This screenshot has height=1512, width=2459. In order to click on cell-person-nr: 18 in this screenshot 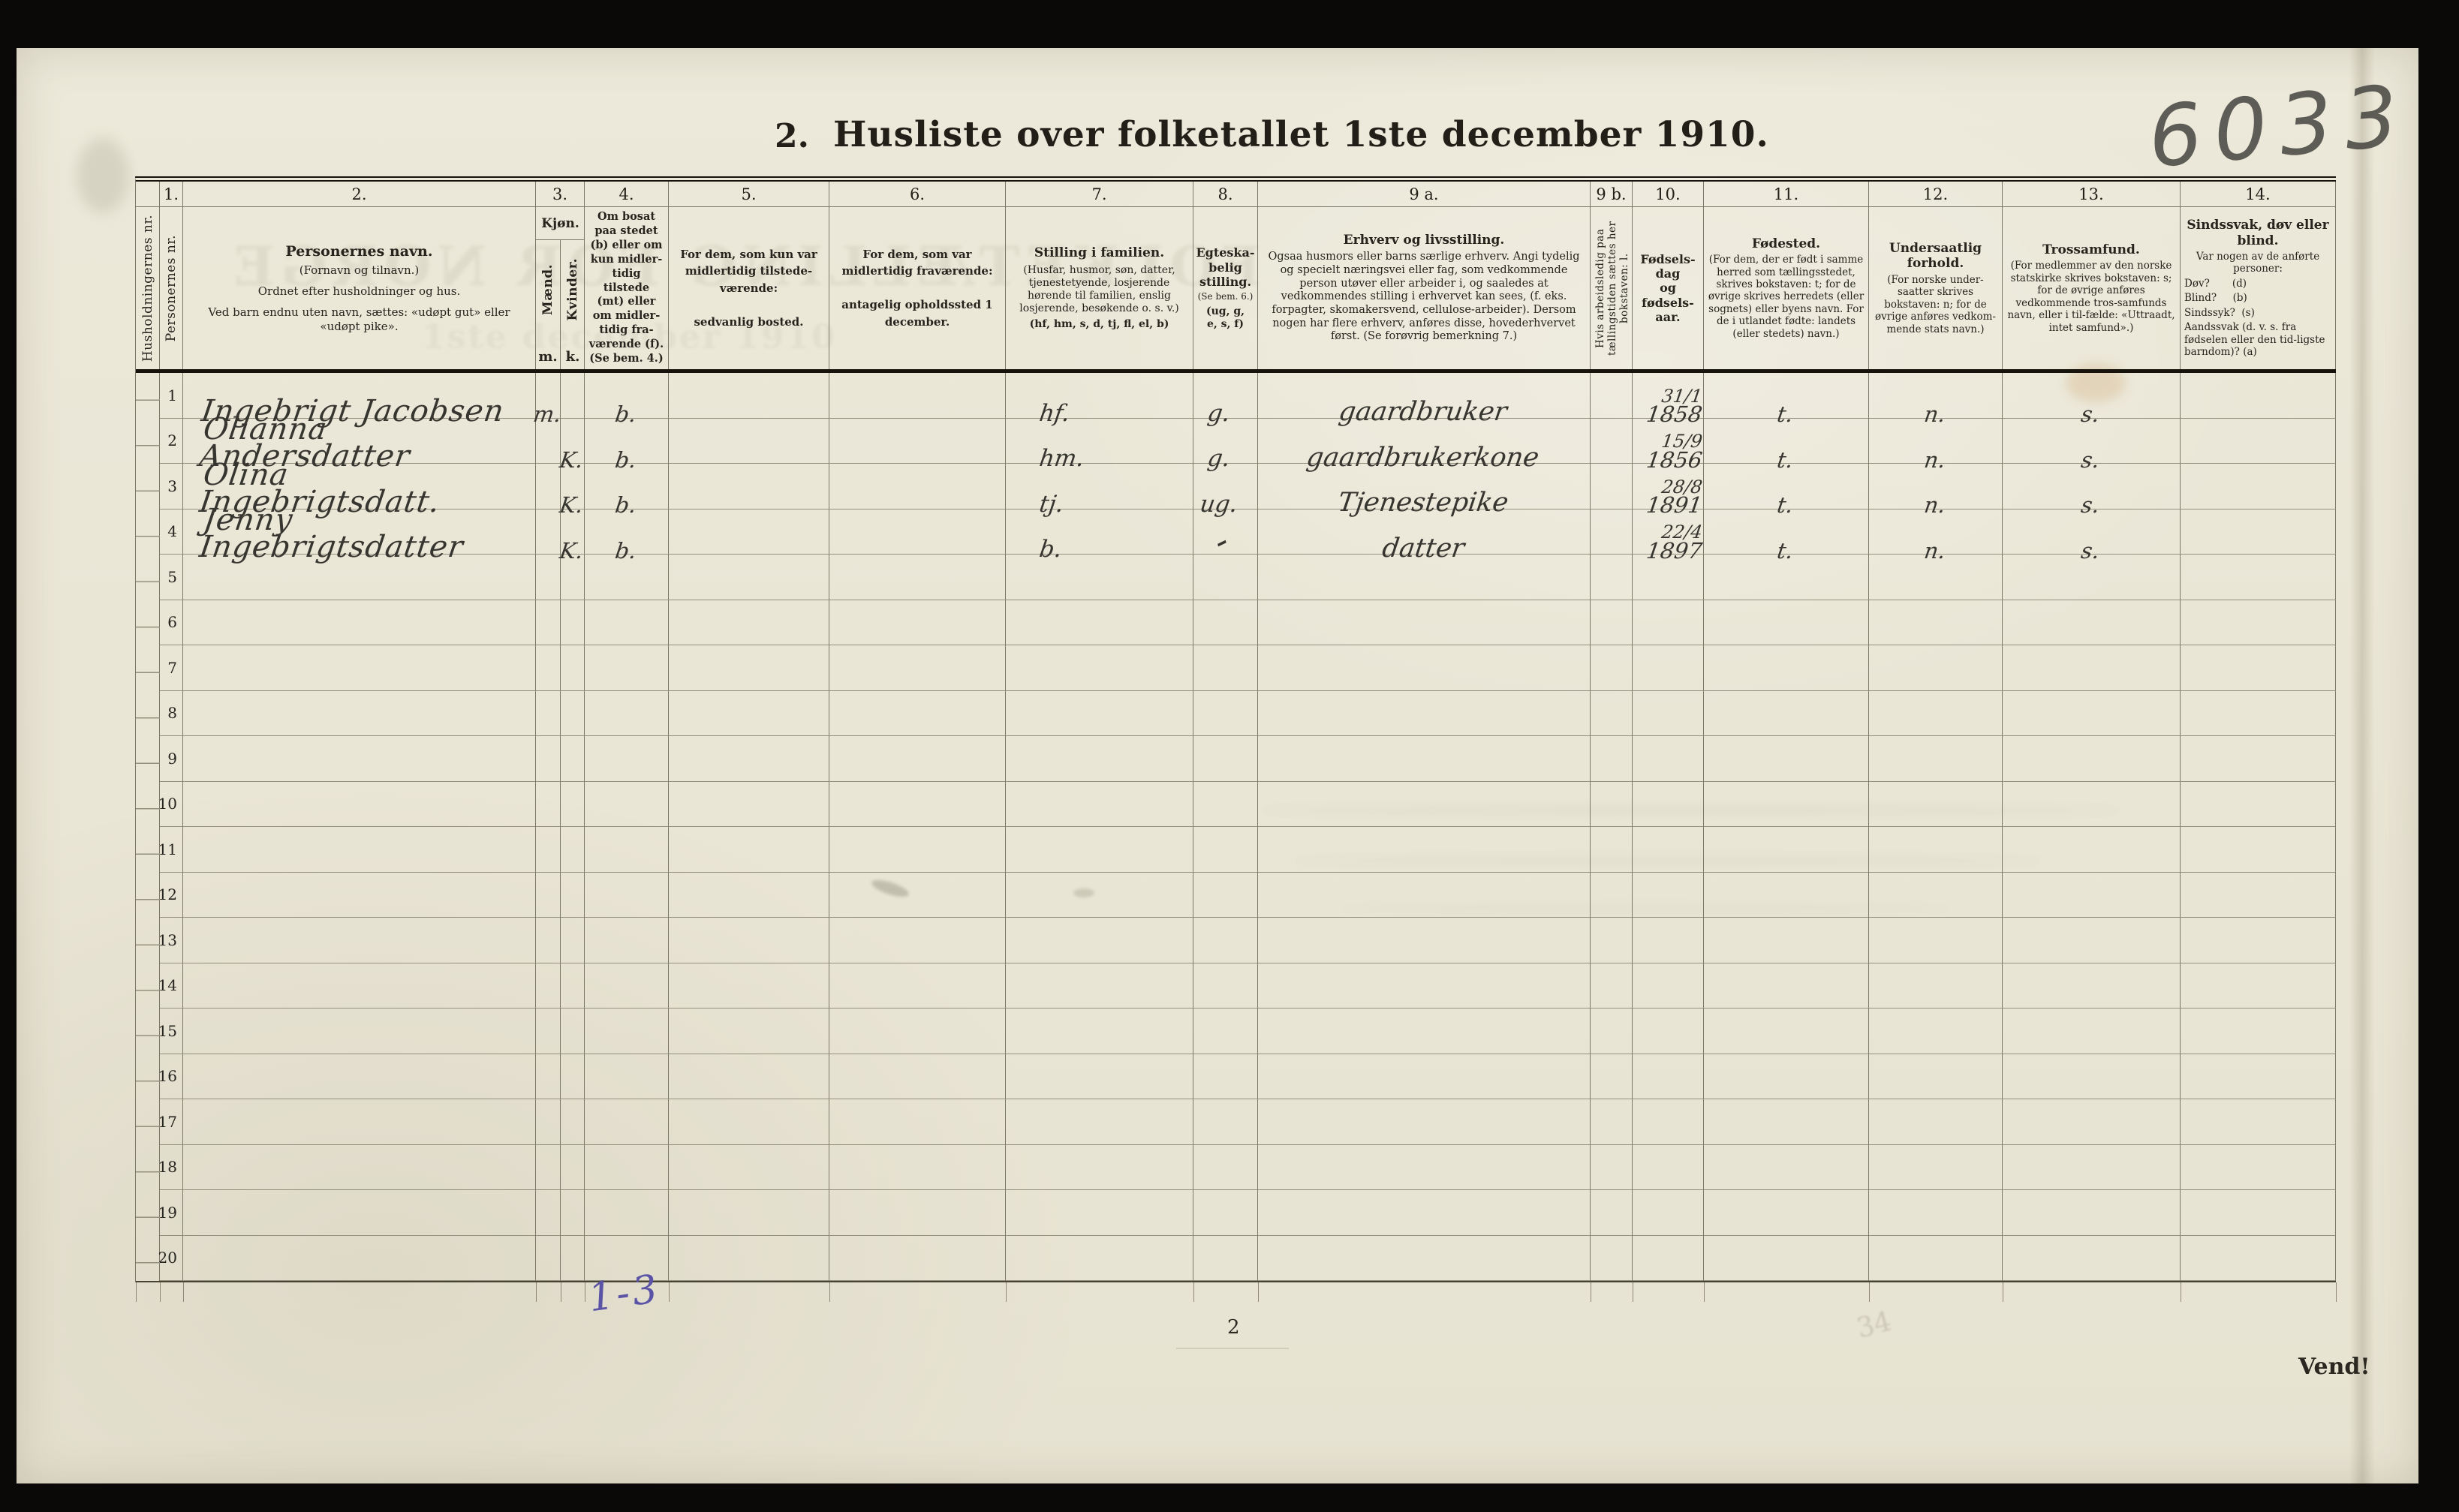, I will do `click(170, 1167)`.